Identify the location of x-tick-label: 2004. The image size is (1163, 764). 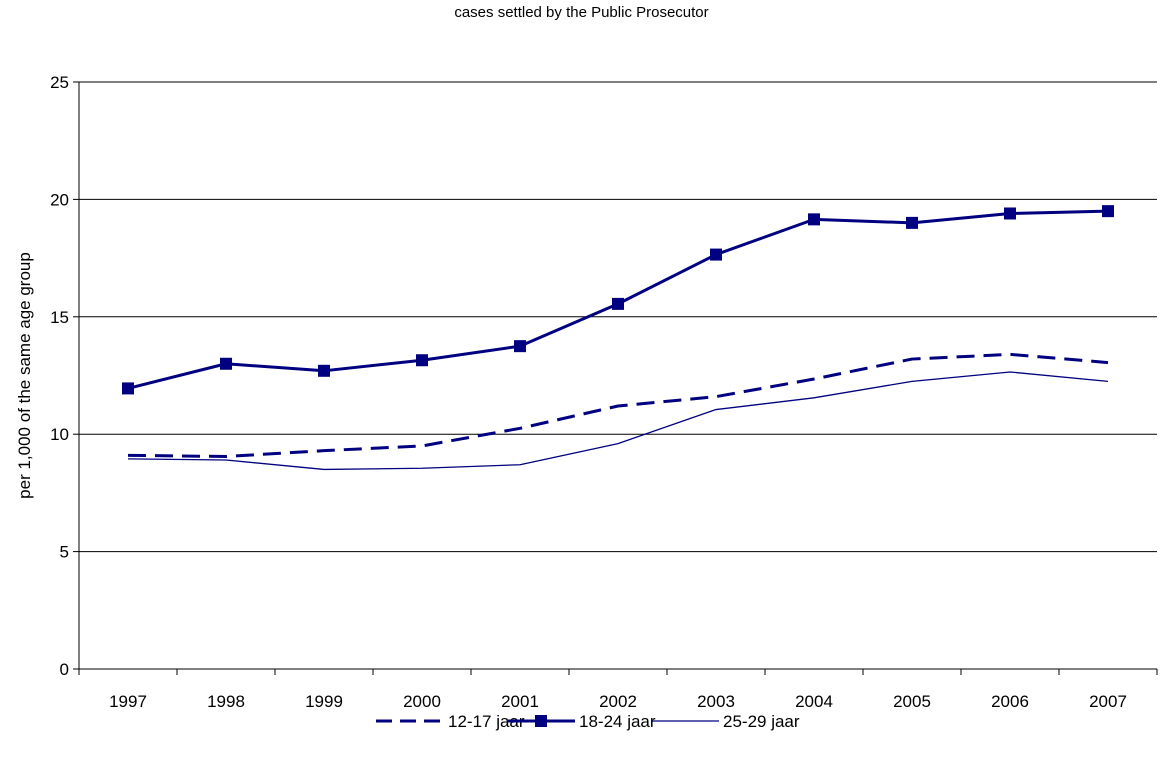
(814, 701).